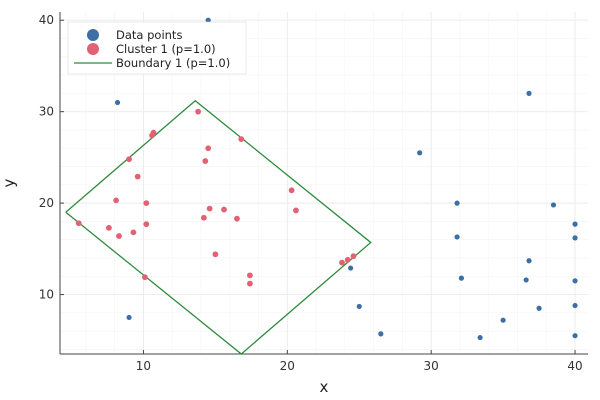 Image resolution: width=600 pixels, height=400 pixels. Describe the element at coordinates (46, 112) in the screenshot. I see `y-tick-label: 30` at that location.